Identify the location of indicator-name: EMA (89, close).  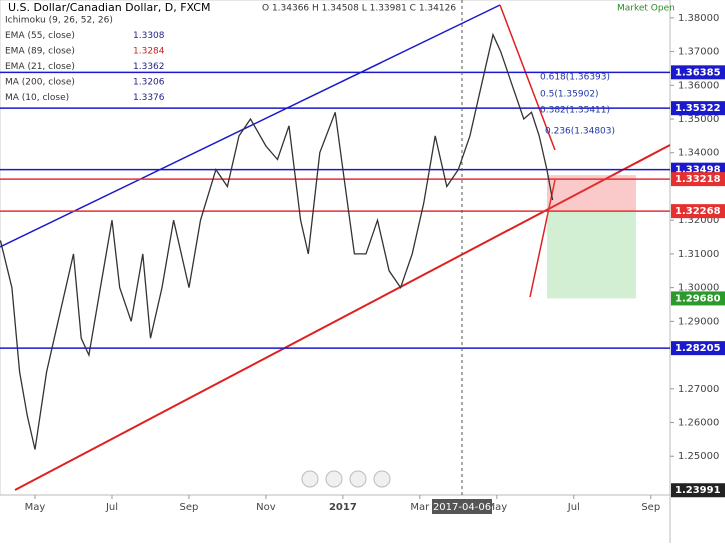
(40, 52).